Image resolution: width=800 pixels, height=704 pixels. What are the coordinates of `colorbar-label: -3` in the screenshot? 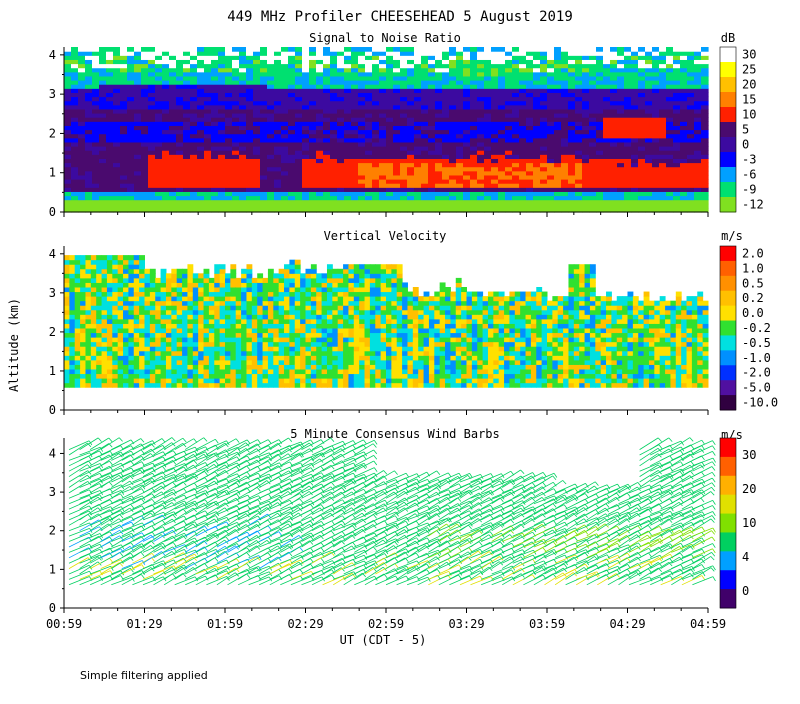 It's located at (749, 160).